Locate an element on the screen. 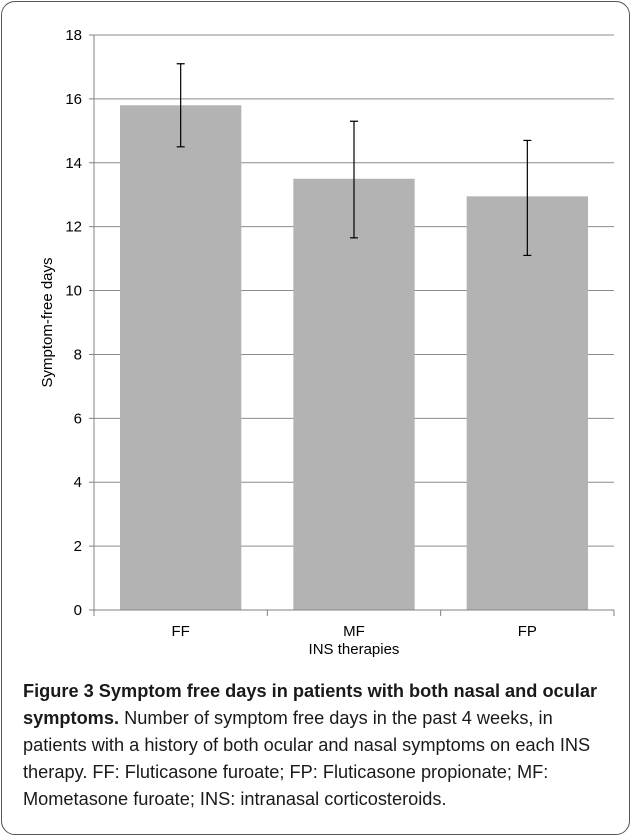 The height and width of the screenshot is (838, 633). error-bar-fp is located at coordinates (527, 198).